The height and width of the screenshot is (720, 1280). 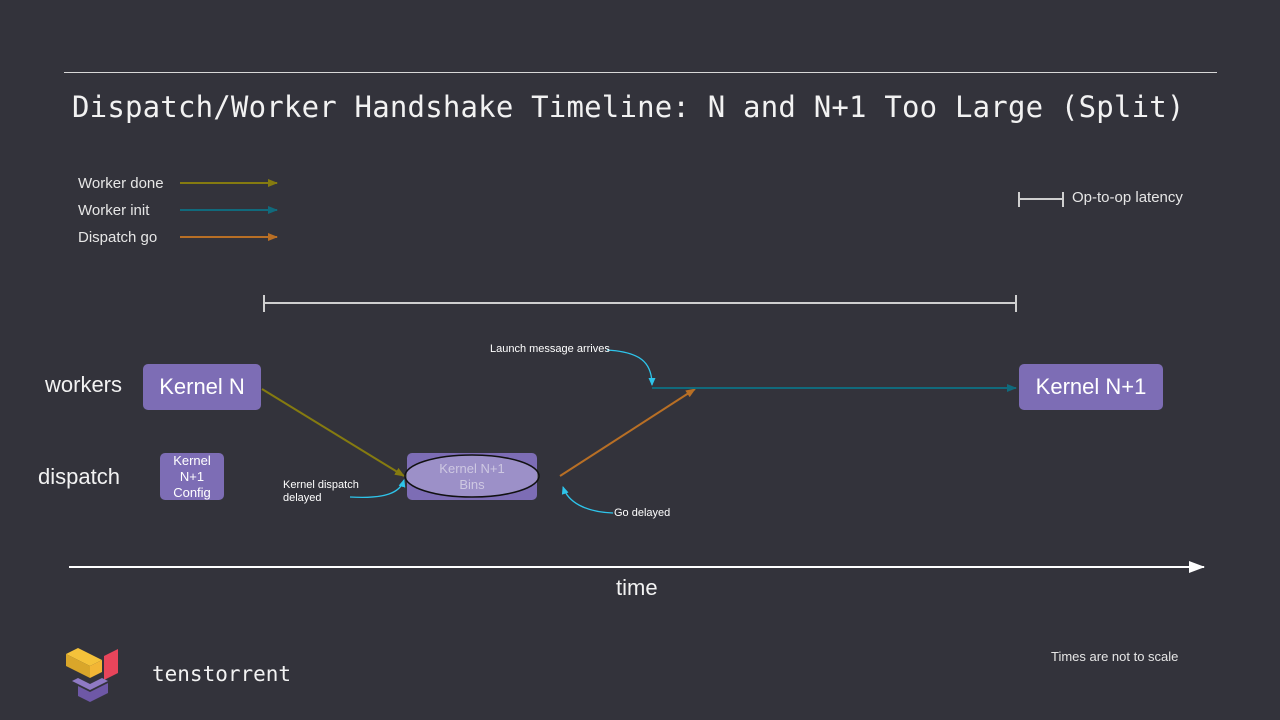 I want to click on dispatch-delayed-line-2: delayed, so click(x=302, y=498).